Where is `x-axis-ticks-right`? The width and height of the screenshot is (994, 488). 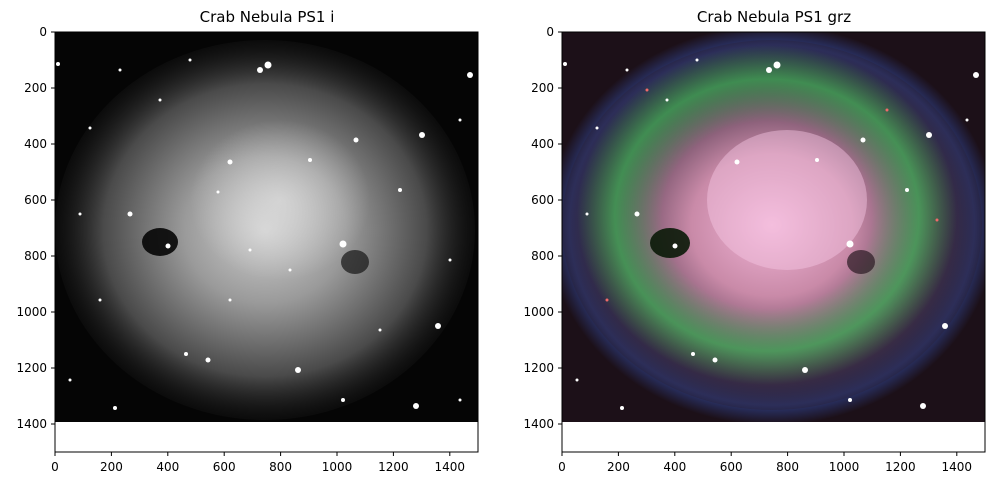 x-axis-ticks-right is located at coordinates (759, 454).